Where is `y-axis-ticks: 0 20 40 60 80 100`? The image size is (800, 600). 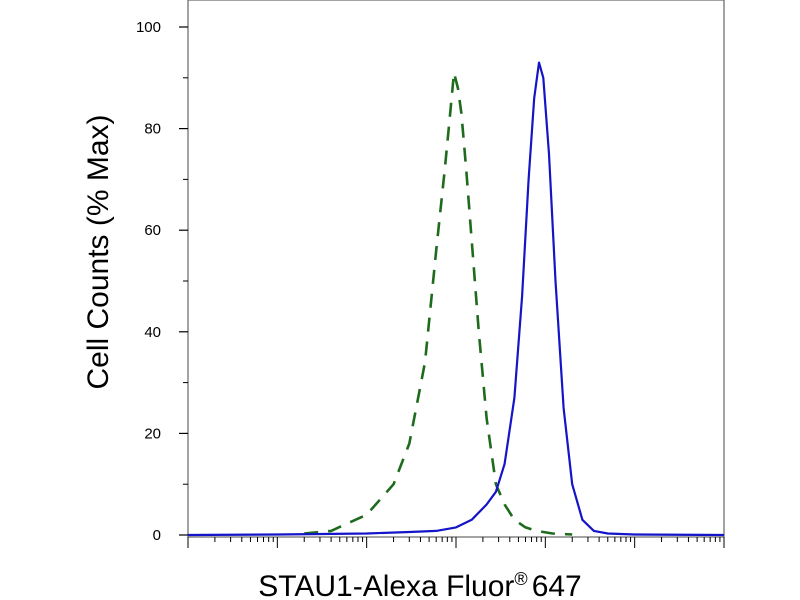 y-axis-ticks: 0 20 40 60 80 100 is located at coordinates (162, 281).